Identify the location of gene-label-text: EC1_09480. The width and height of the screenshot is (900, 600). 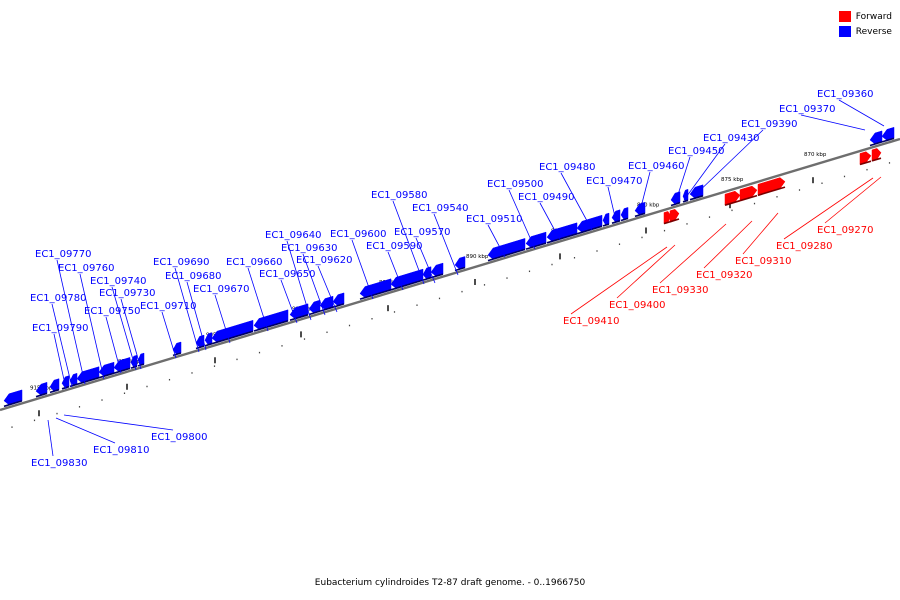
(567, 167).